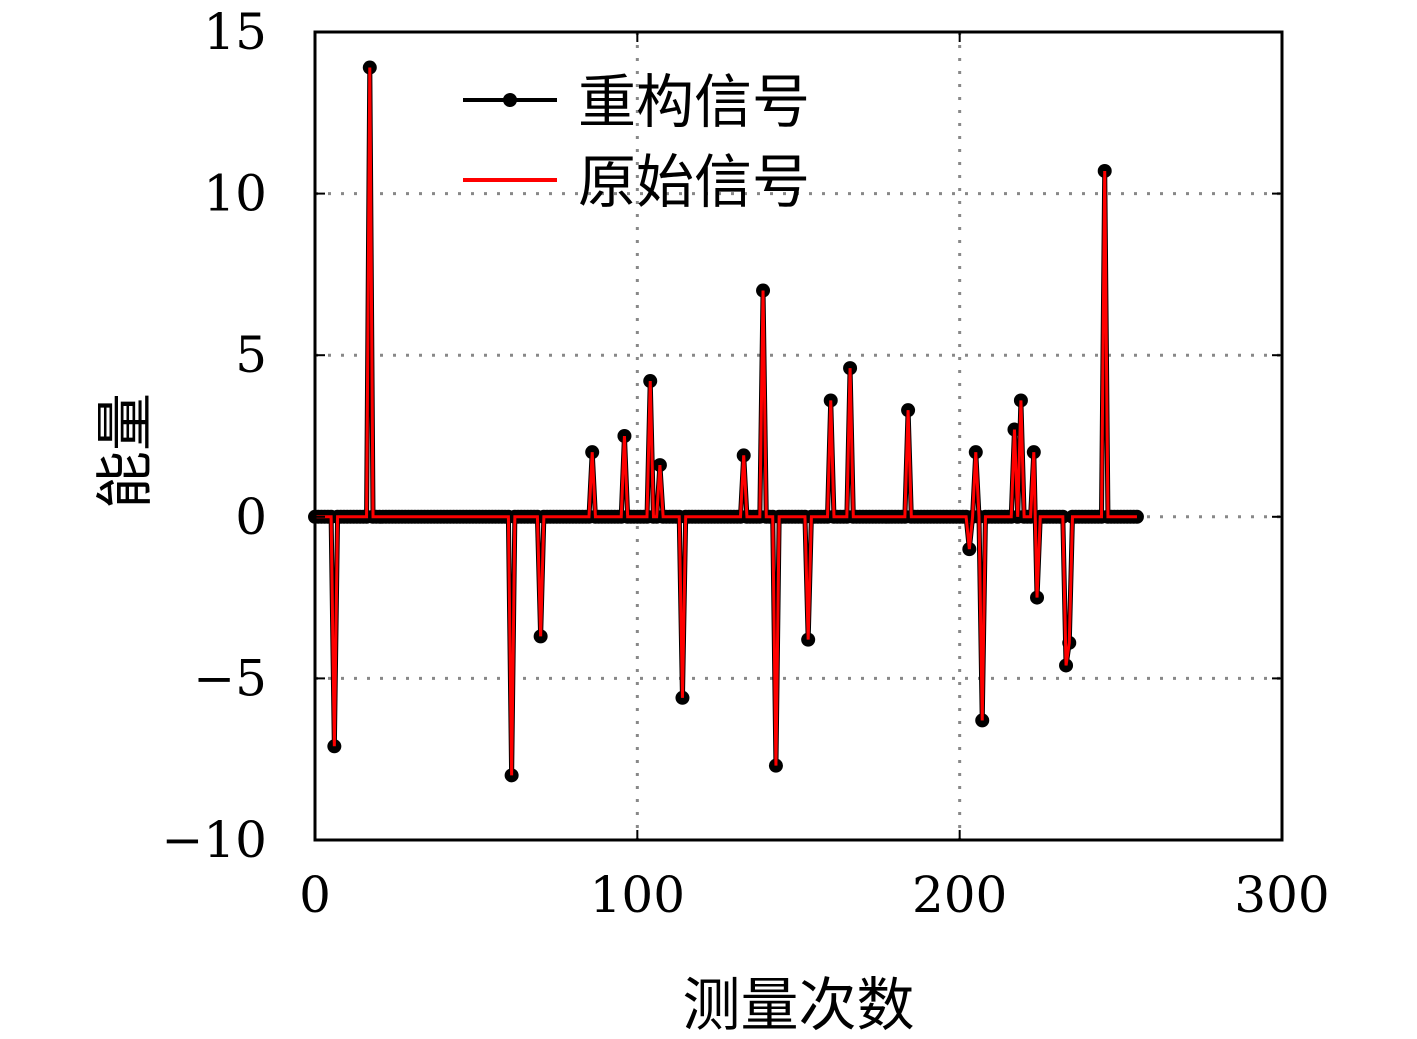  Describe the element at coordinates (510, 100) in the screenshot. I see `legend-marker-reconstructed` at that location.